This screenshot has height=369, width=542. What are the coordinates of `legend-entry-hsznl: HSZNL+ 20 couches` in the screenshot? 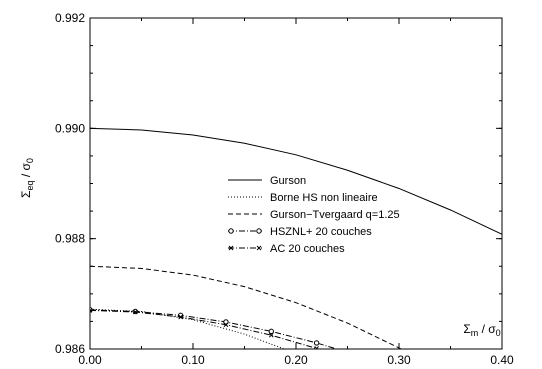 It's located at (300, 232).